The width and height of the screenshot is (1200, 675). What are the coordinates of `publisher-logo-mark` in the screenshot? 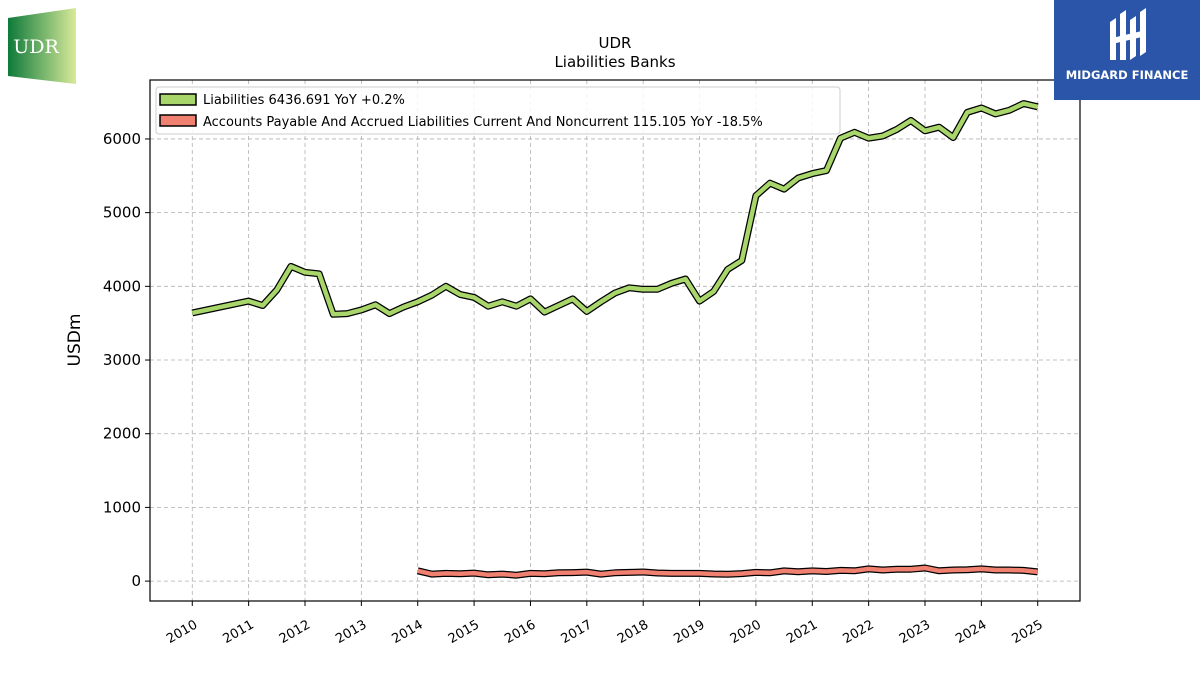 It's located at (1128, 34).